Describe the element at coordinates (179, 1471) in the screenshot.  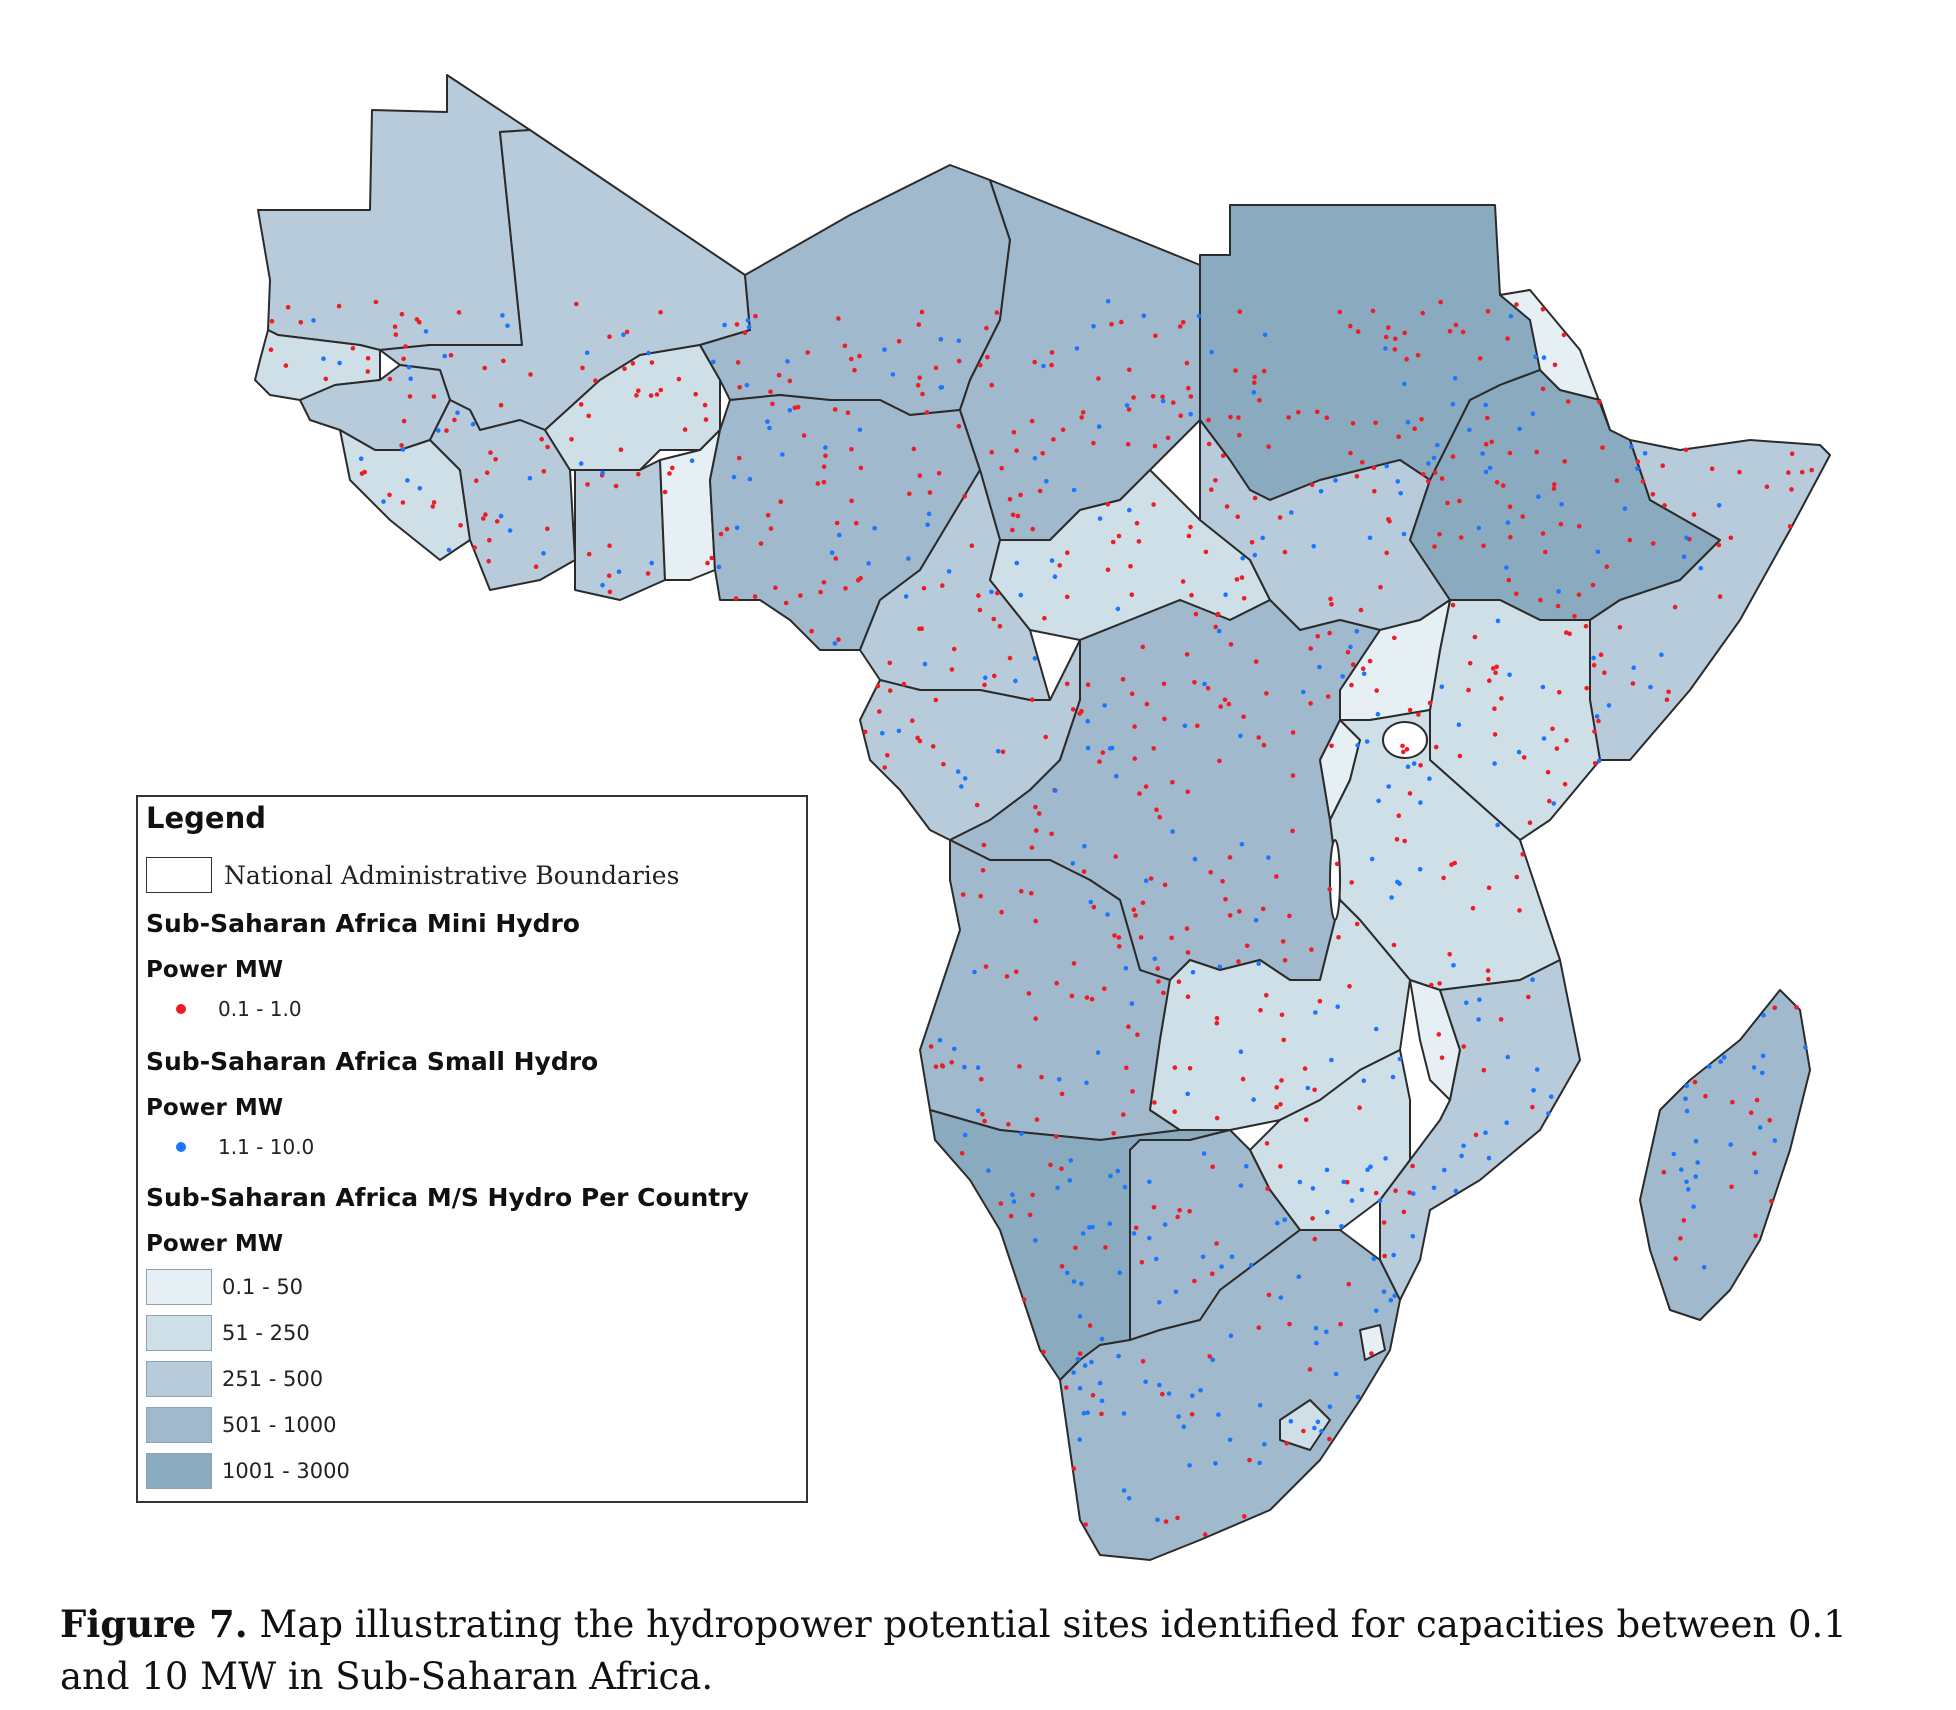
I see `class-swatch` at that location.